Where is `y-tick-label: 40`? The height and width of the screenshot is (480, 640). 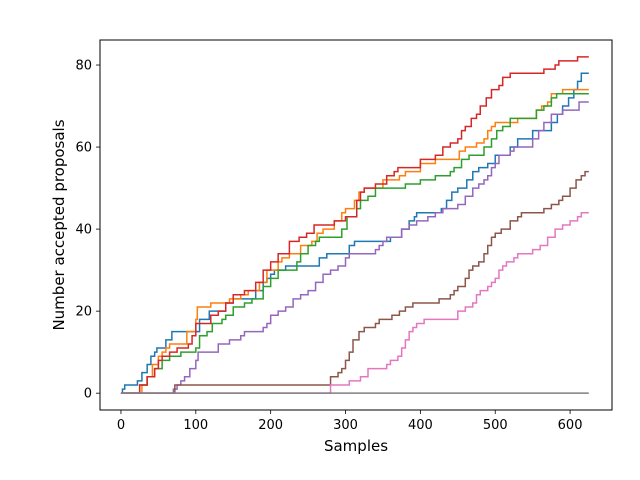 y-tick-label: 40 is located at coordinates (83, 230).